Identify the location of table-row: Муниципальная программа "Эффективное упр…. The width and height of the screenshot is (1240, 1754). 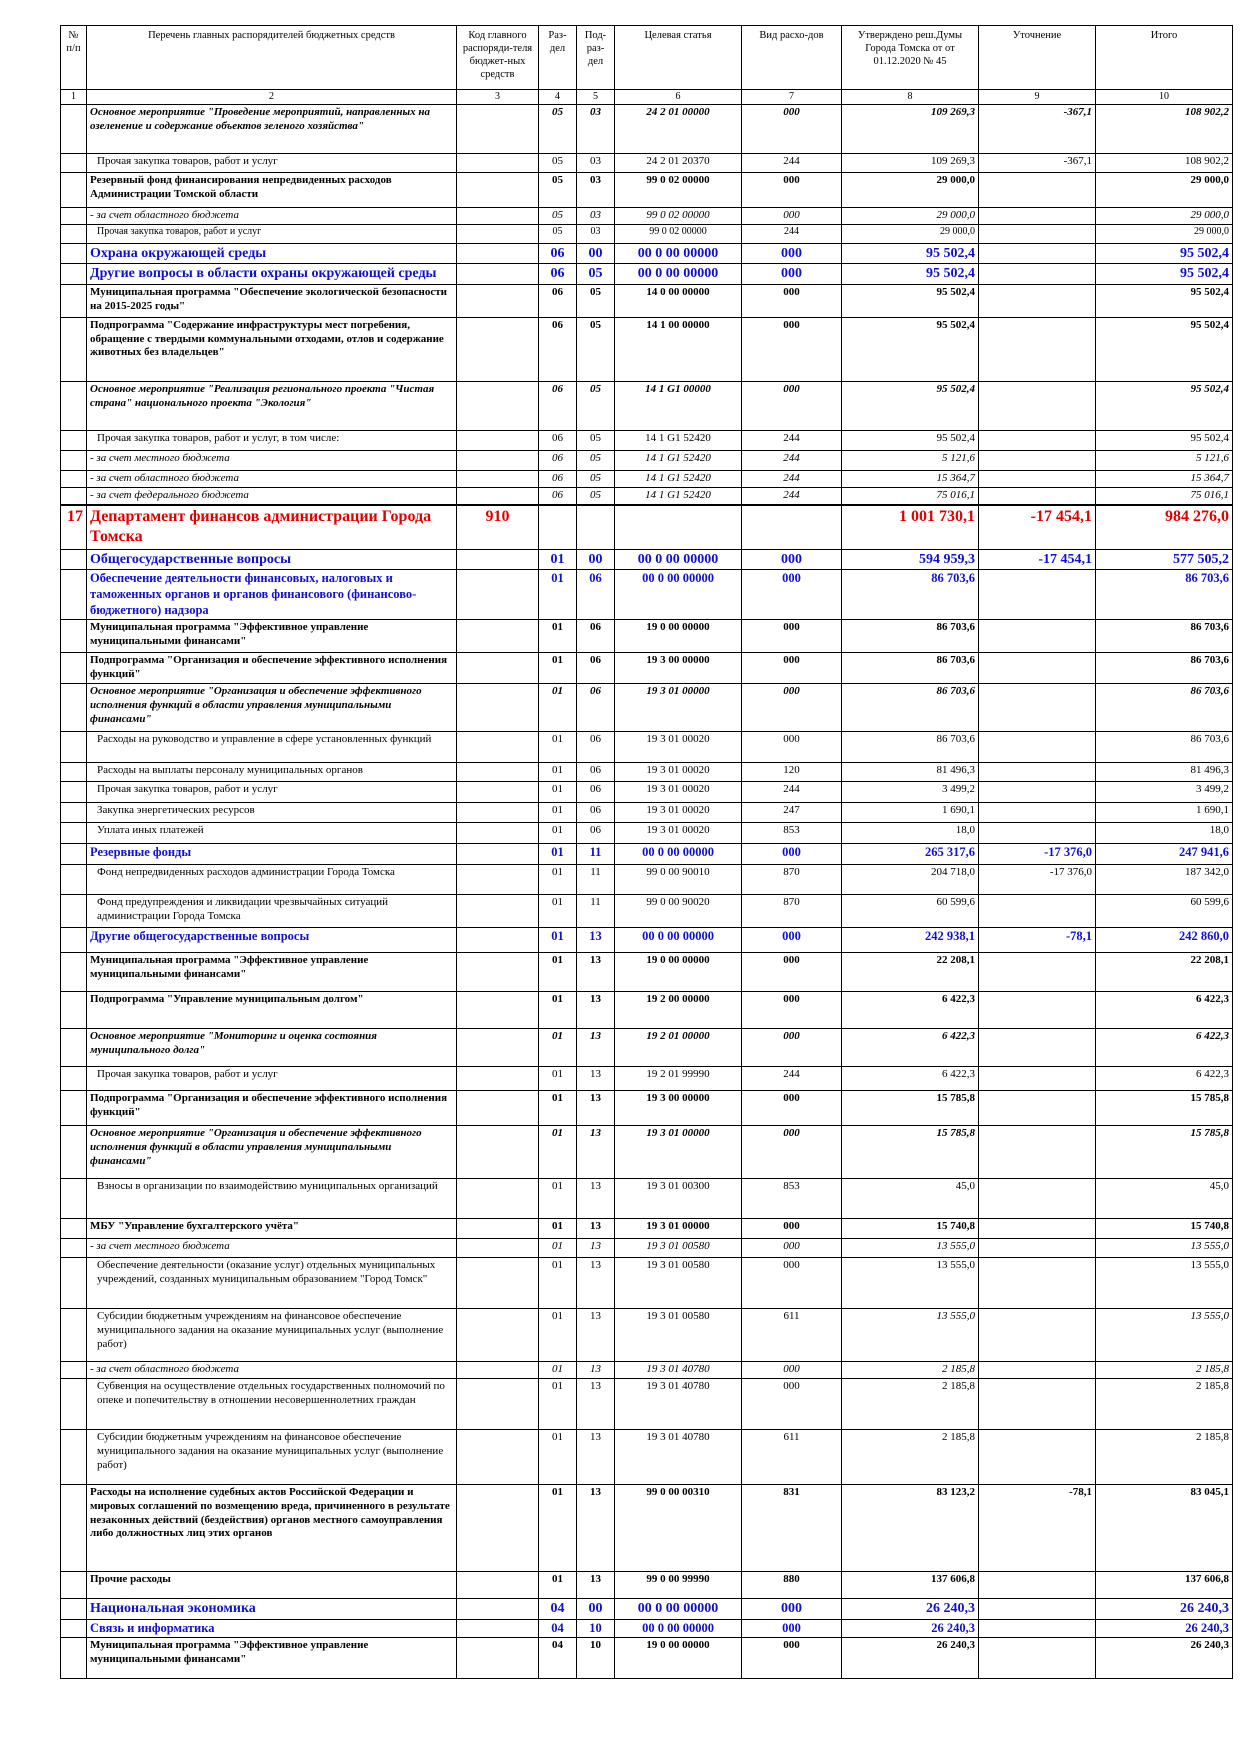
(646, 972).